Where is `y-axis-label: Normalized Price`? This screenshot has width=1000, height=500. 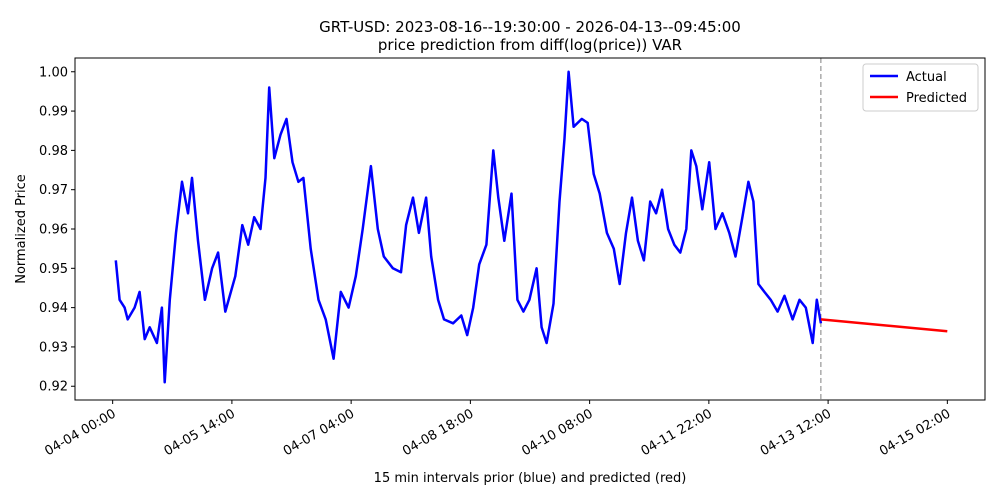 y-axis-label: Normalized Price is located at coordinates (21, 229).